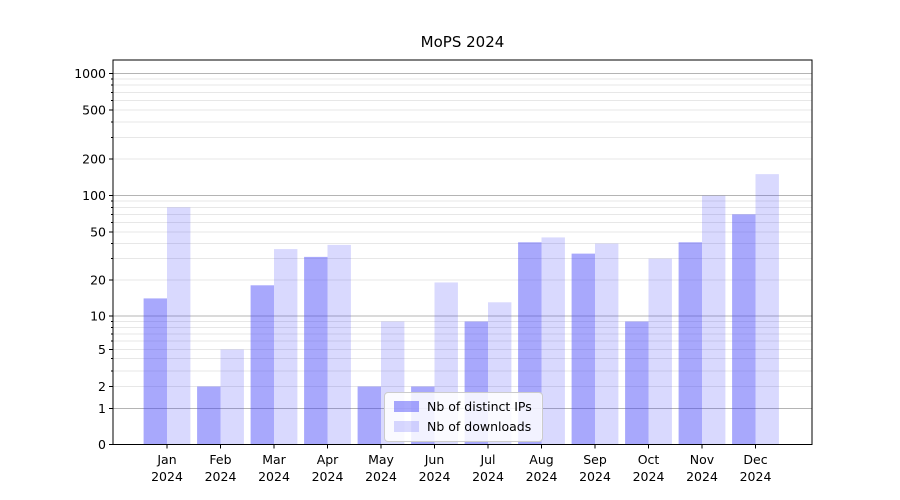 The image size is (900, 500). Describe the element at coordinates (232, 397) in the screenshot. I see `bar-downloads-feb` at that location.